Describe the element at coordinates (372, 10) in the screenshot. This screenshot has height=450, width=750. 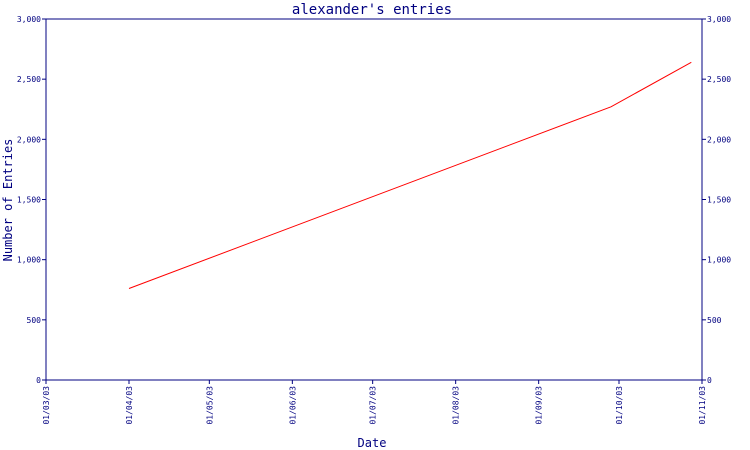
I see `chart-title: alexander's entries` at that location.